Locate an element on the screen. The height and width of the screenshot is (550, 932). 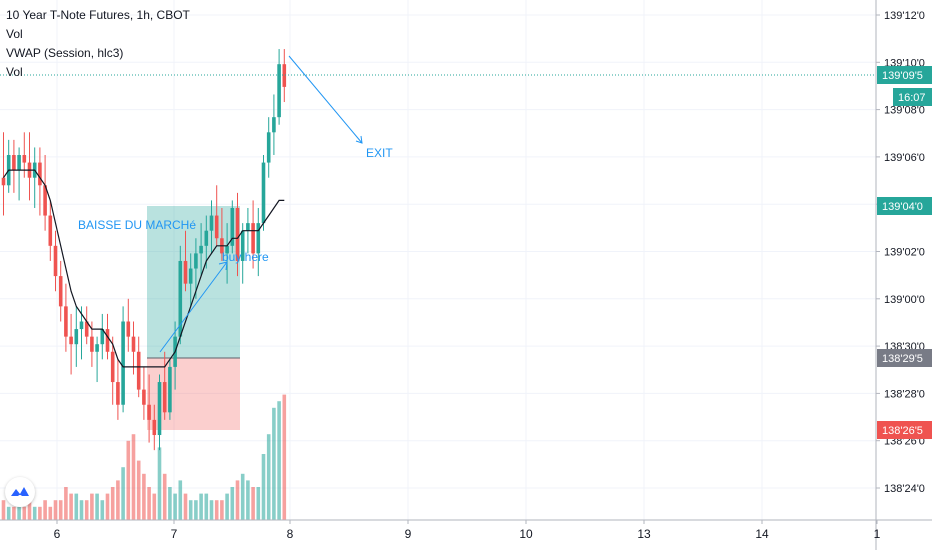
badge-stop: 138'26'5 is located at coordinates (904, 430).